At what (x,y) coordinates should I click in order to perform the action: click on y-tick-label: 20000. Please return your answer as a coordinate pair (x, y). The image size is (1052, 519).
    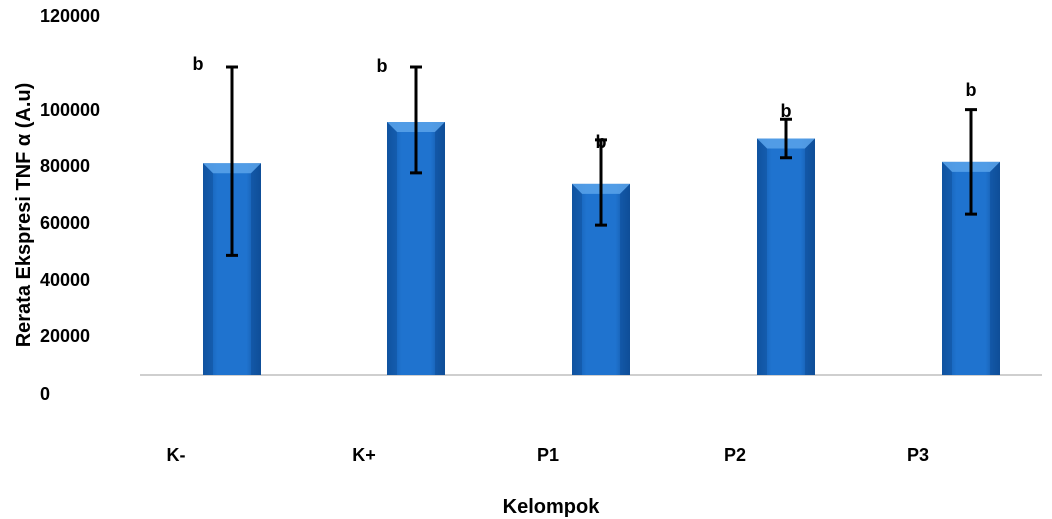
    Looking at the image, I should click on (65, 336).